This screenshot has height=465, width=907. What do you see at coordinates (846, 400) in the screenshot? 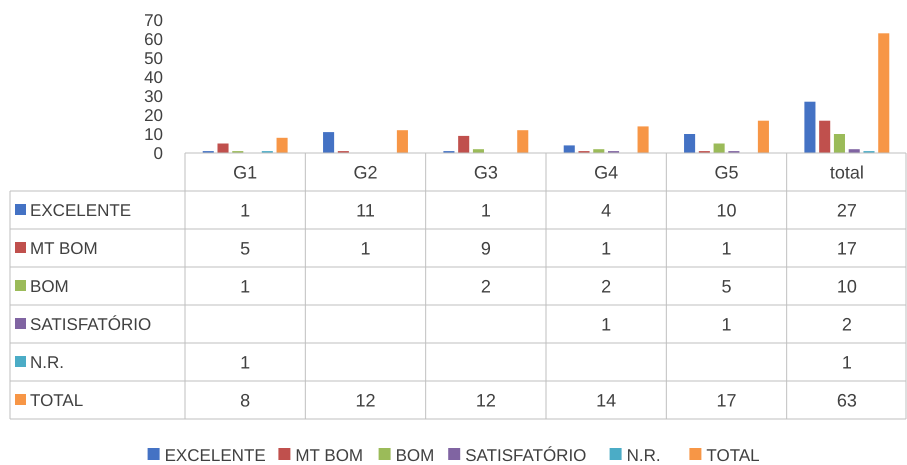
I see `data-label: 63` at bounding box center [846, 400].